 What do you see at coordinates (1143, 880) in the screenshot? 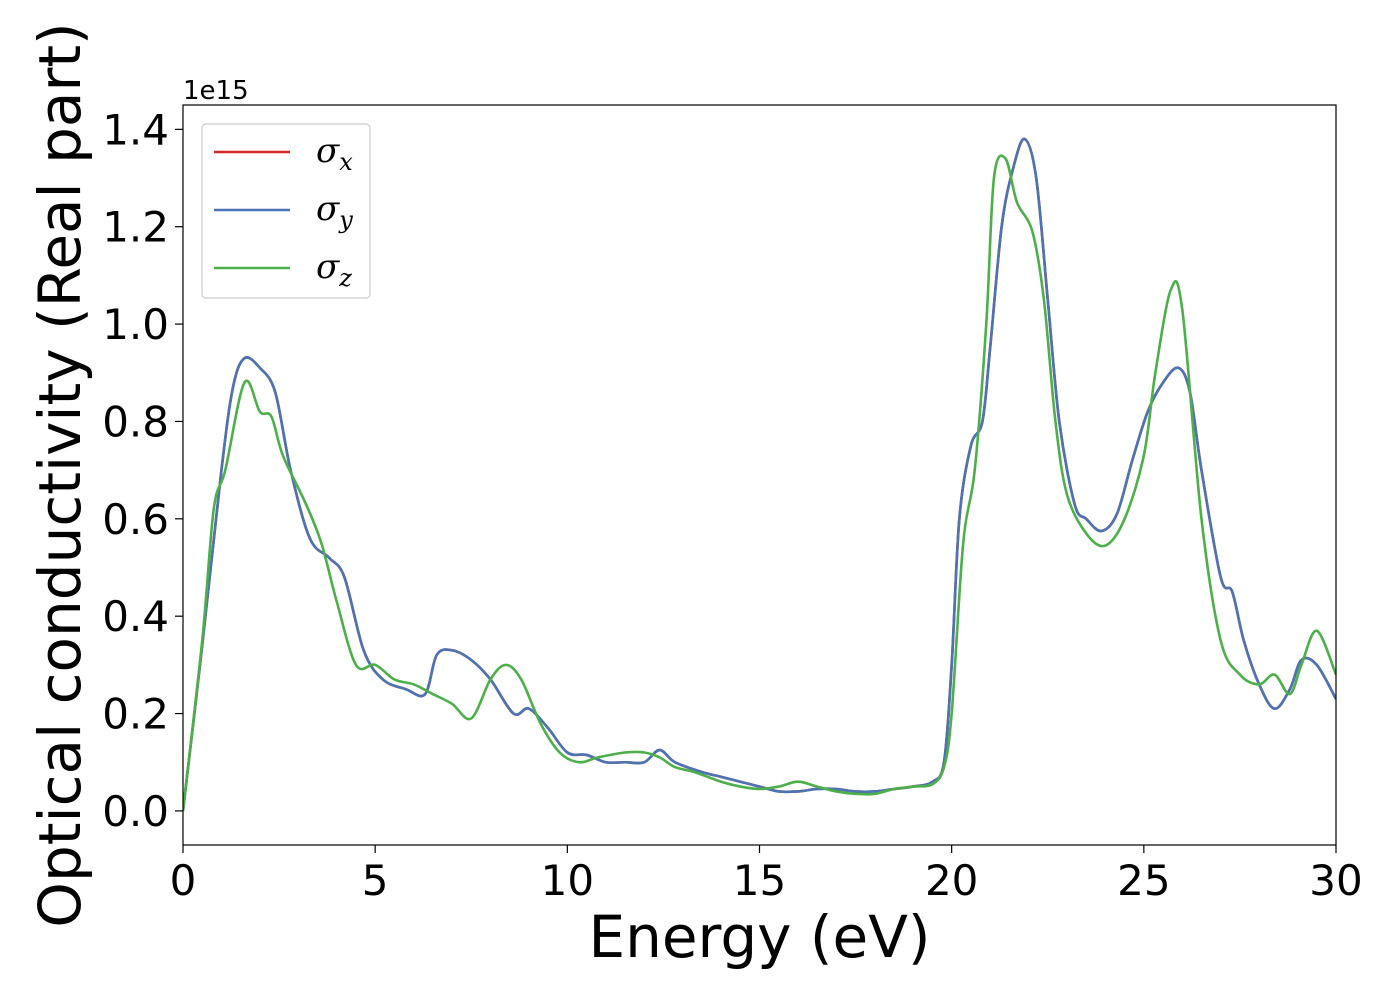
I see `x-tick-label: 25` at bounding box center [1143, 880].